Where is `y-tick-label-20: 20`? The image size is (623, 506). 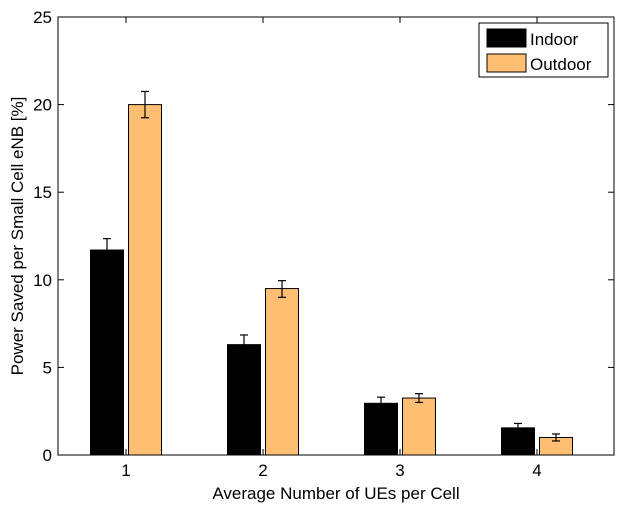 y-tick-label-20: 20 is located at coordinates (42, 105).